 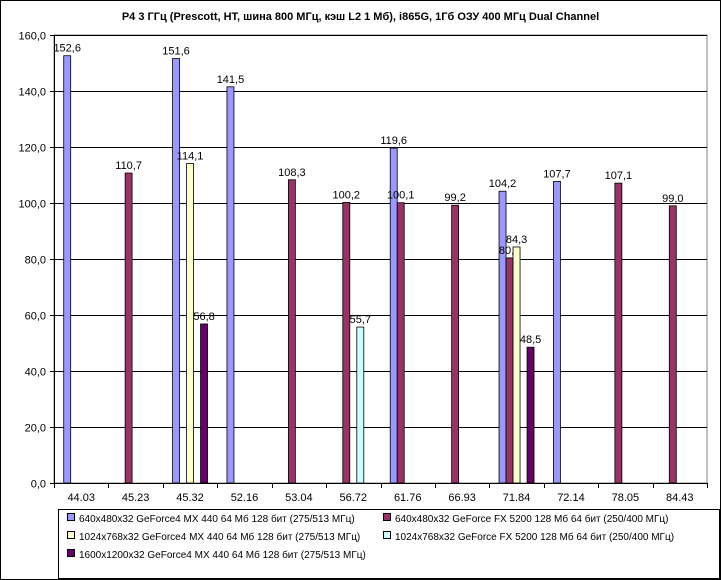 I want to click on data-label: 99,2, so click(x=454, y=198).